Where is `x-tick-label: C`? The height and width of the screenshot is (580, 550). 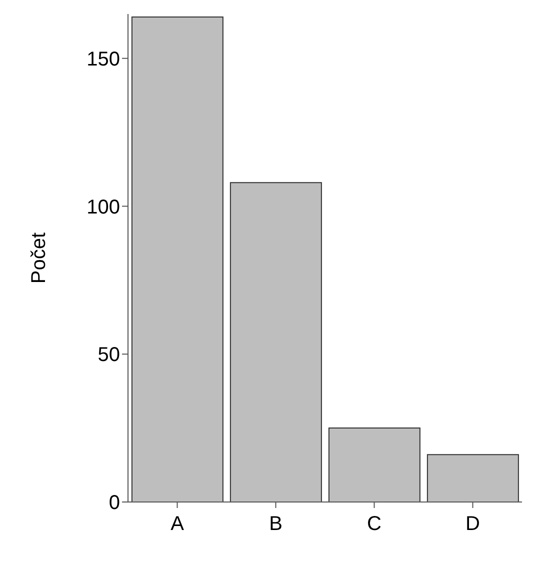
x-tick-label: C is located at coordinates (374, 524).